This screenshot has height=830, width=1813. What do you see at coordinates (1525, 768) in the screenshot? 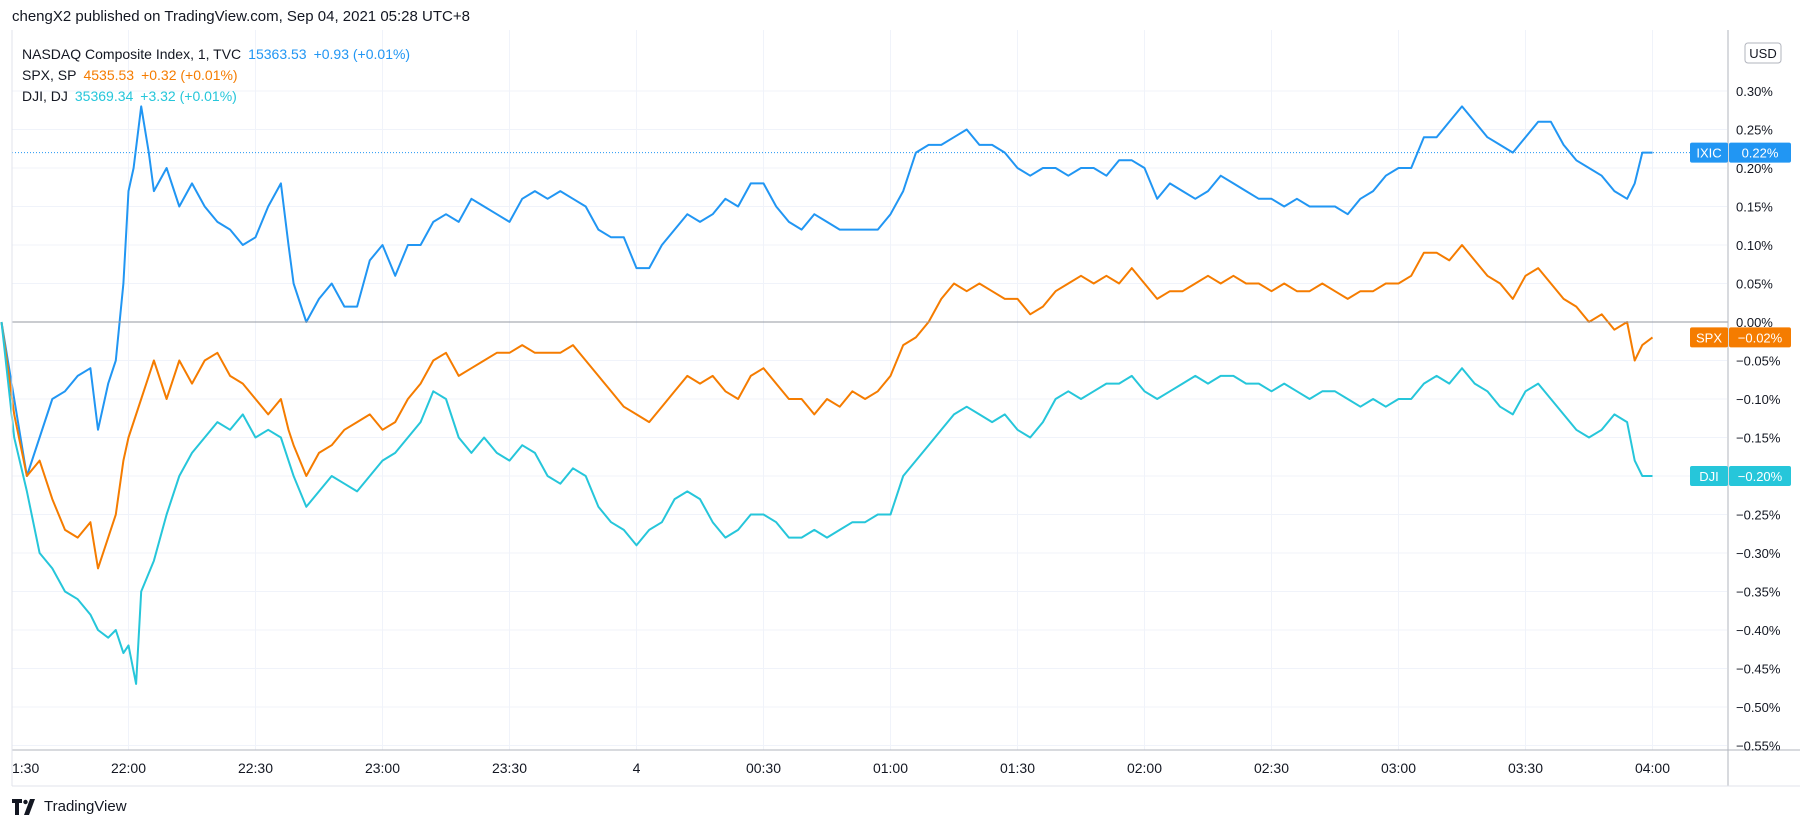
I see `x-tick-label: 03:30` at bounding box center [1525, 768].